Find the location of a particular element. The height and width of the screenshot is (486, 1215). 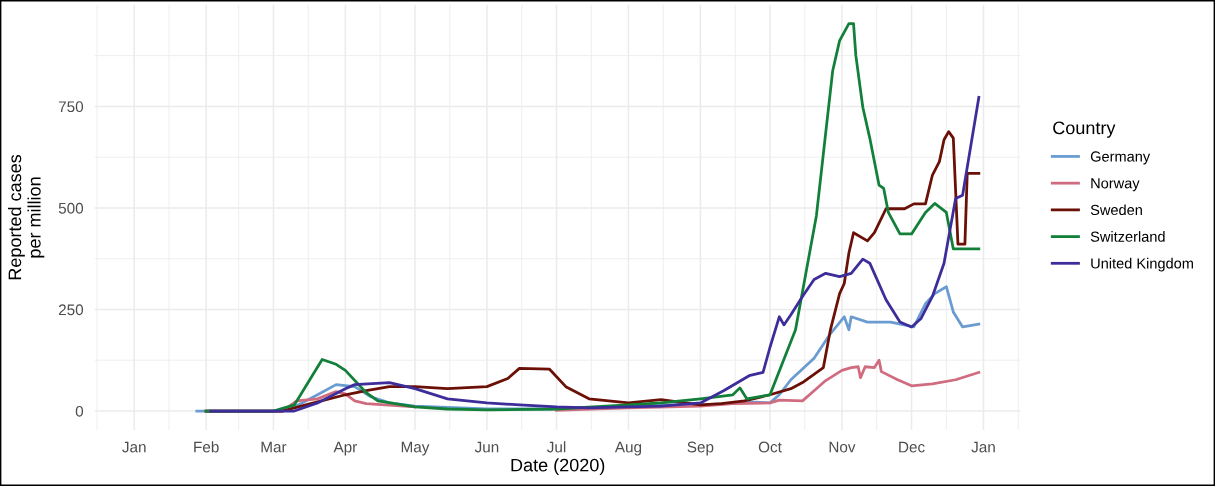

y-tick-label: 750 is located at coordinates (71, 107).